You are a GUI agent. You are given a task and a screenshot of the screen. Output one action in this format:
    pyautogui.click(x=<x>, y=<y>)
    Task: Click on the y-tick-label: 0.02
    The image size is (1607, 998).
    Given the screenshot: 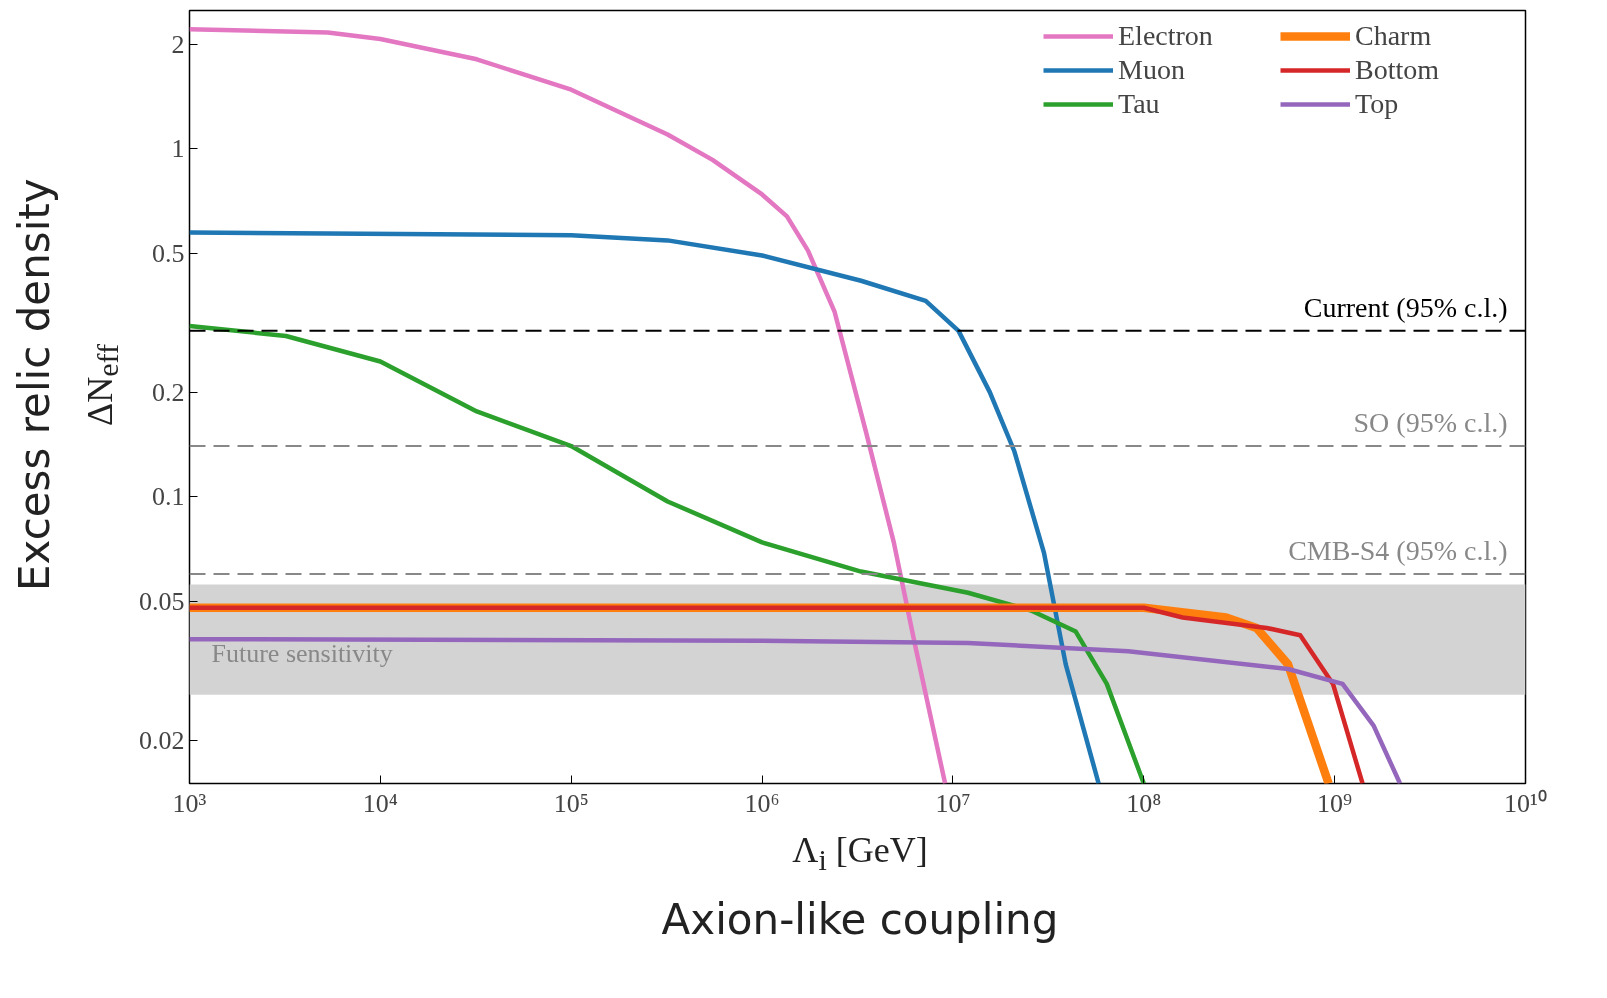 What is the action you would take?
    pyautogui.click(x=162, y=740)
    